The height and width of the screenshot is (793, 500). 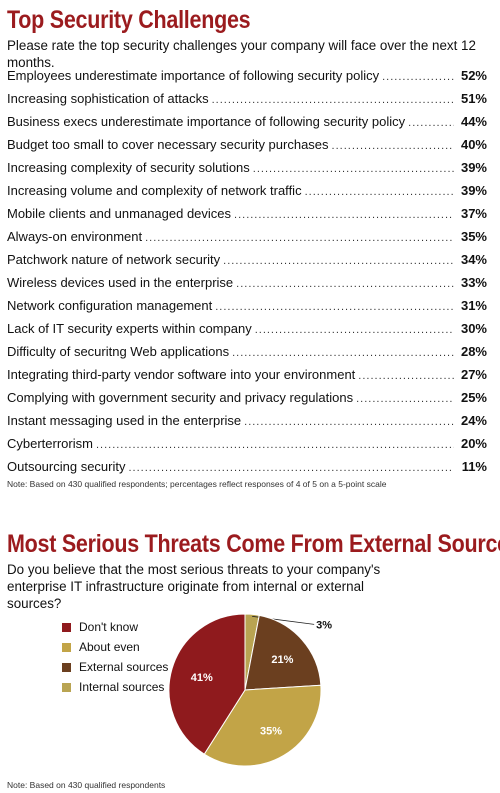 I want to click on challenge-label: Difficulty of securitng Web applications, so click(x=118, y=351).